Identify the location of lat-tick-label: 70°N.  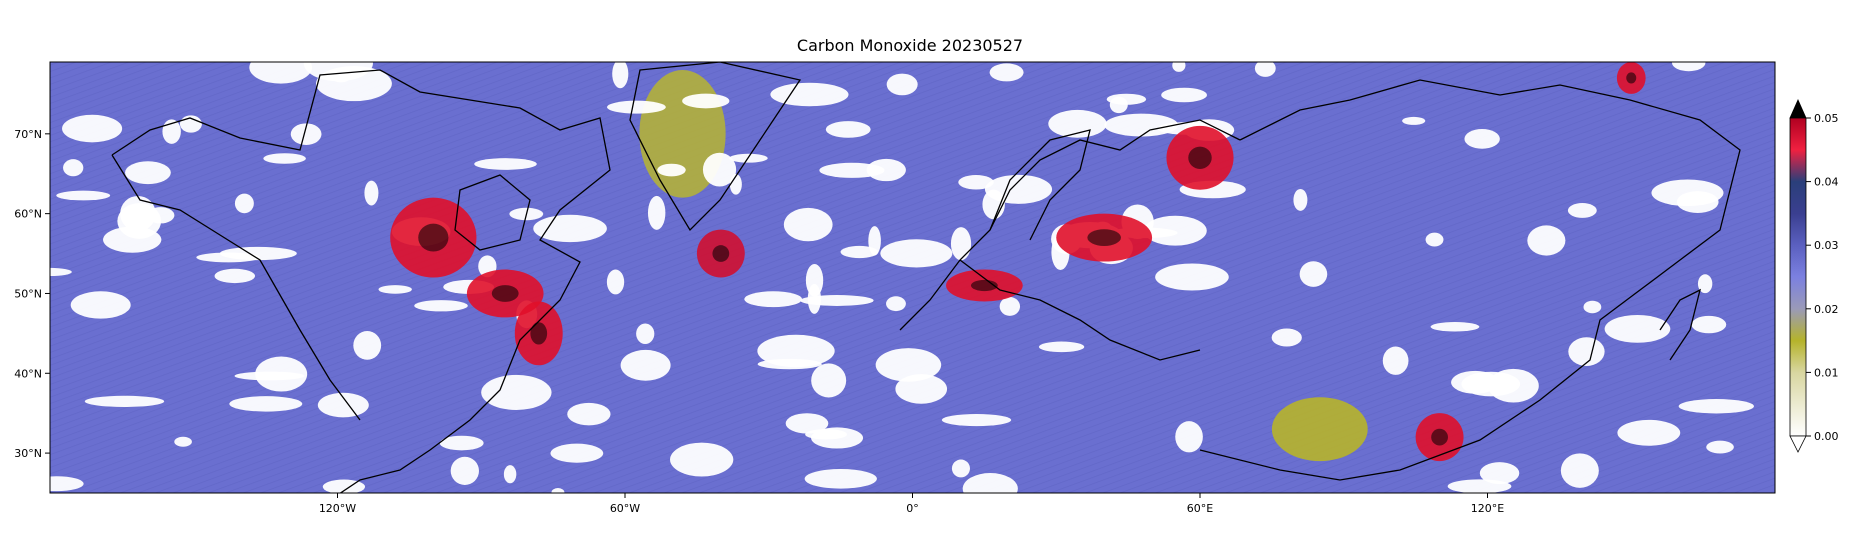
(28, 134).